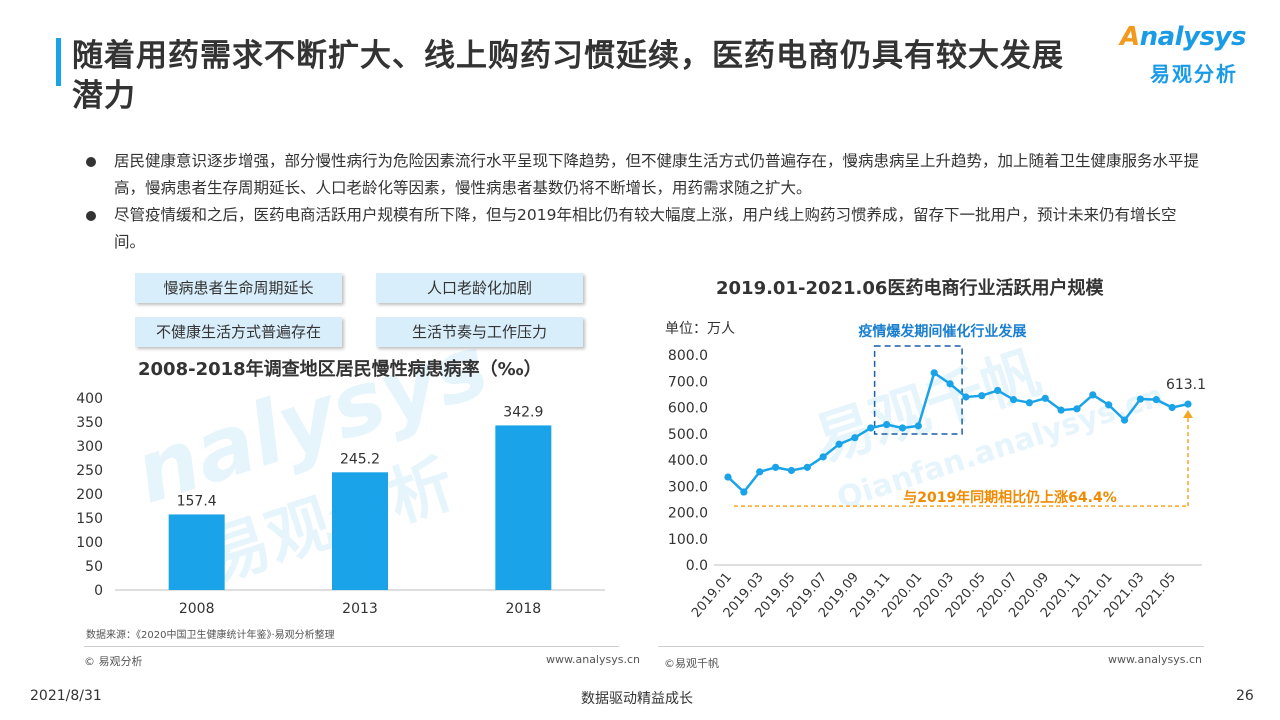 This screenshot has height=720, width=1280. I want to click on bar-chart-source: 数据来源：《2020中国卫生健康统计年鉴》·易观分析整理, so click(210, 635).